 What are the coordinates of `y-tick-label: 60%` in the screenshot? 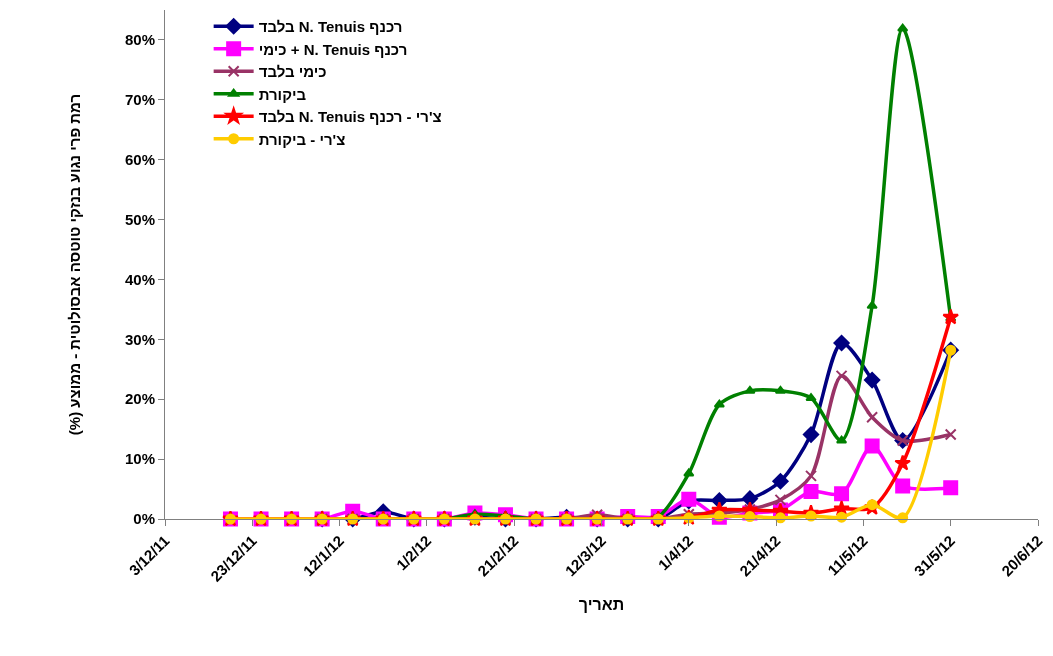 It's located at (139, 159).